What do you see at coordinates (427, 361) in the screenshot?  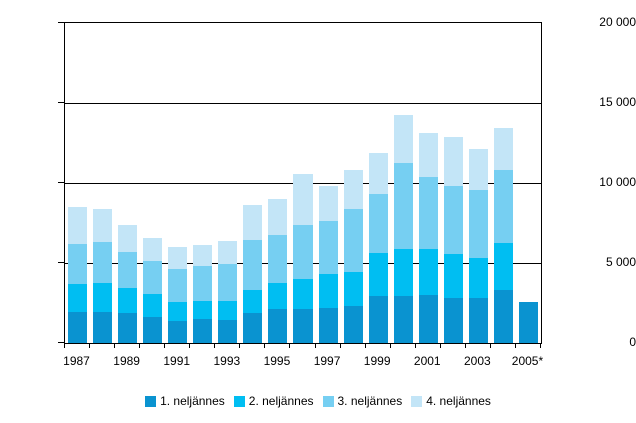 I see `x-axis-label: 2001` at bounding box center [427, 361].